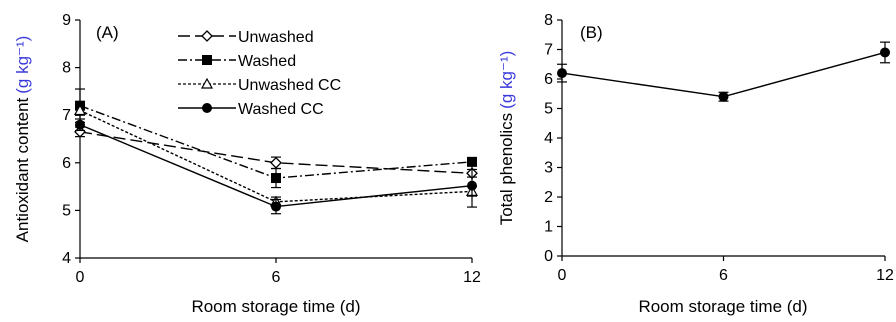  What do you see at coordinates (66, 115) in the screenshot?
I see `panel-a-y-tick-label: 7` at bounding box center [66, 115].